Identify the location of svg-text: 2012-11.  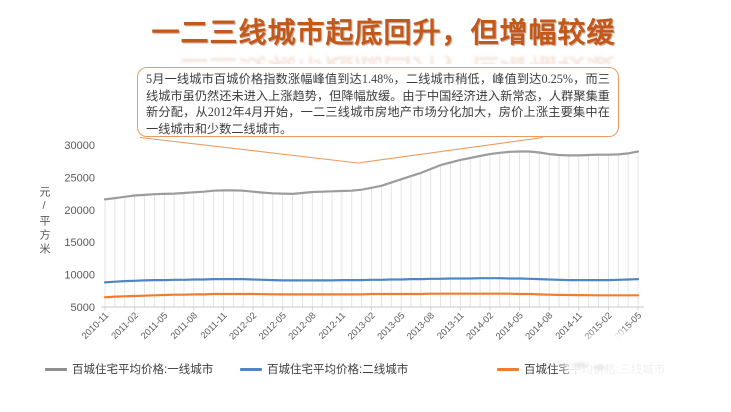
(332, 325).